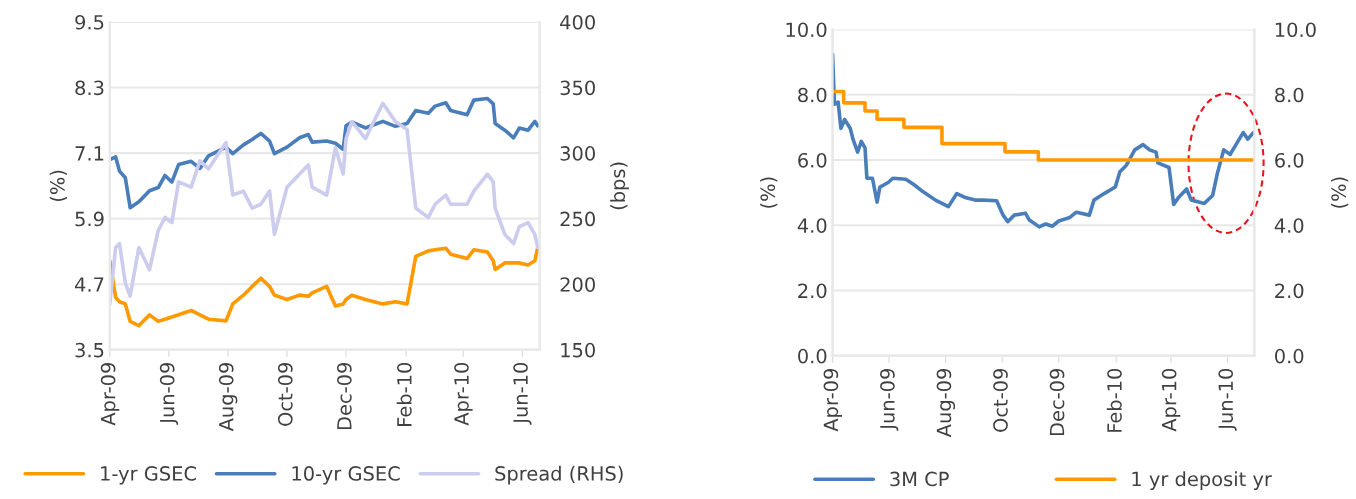 Image resolution: width=1356 pixels, height=499 pixels. What do you see at coordinates (1289, 160) in the screenshot?
I see `y2-tick-label: 6.0` at bounding box center [1289, 160].